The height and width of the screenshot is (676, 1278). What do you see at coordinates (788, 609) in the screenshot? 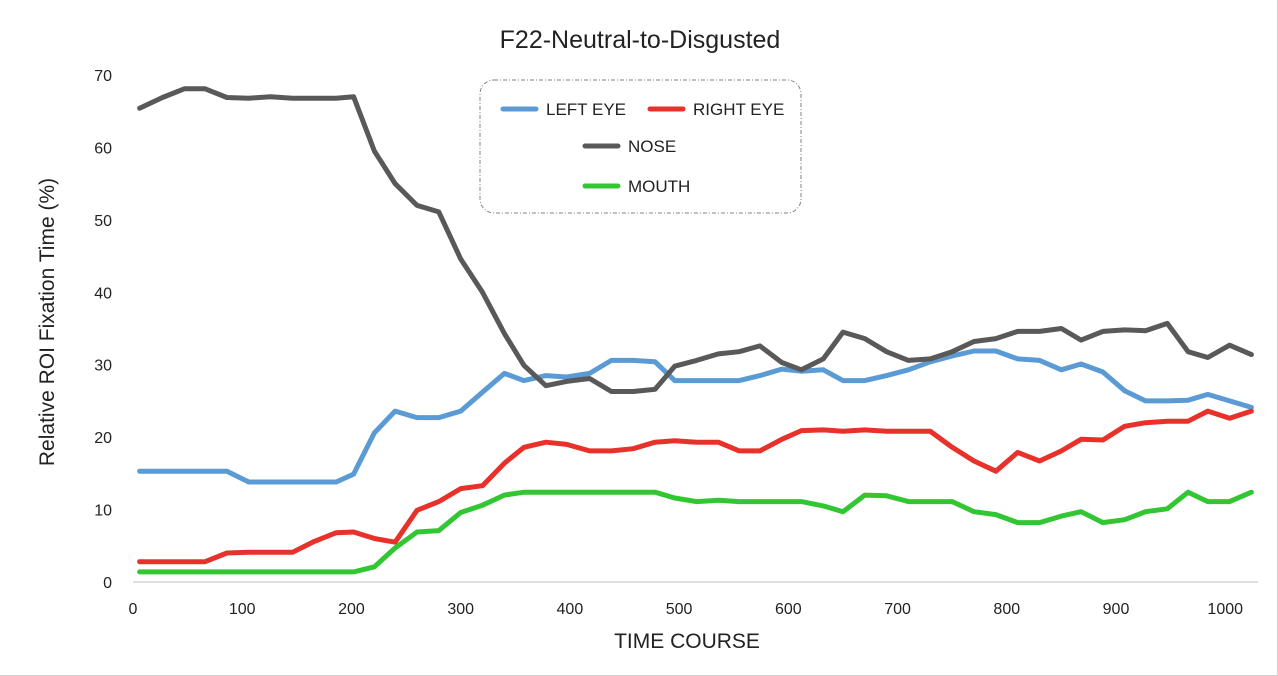
I see `x-tick-label: 600` at bounding box center [788, 609].